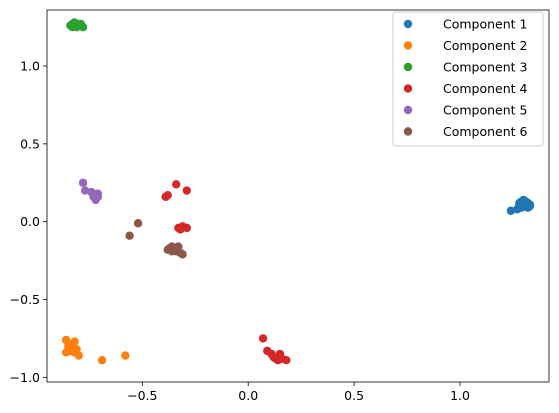  I want to click on legend-label: Component 2, so click(485, 45).